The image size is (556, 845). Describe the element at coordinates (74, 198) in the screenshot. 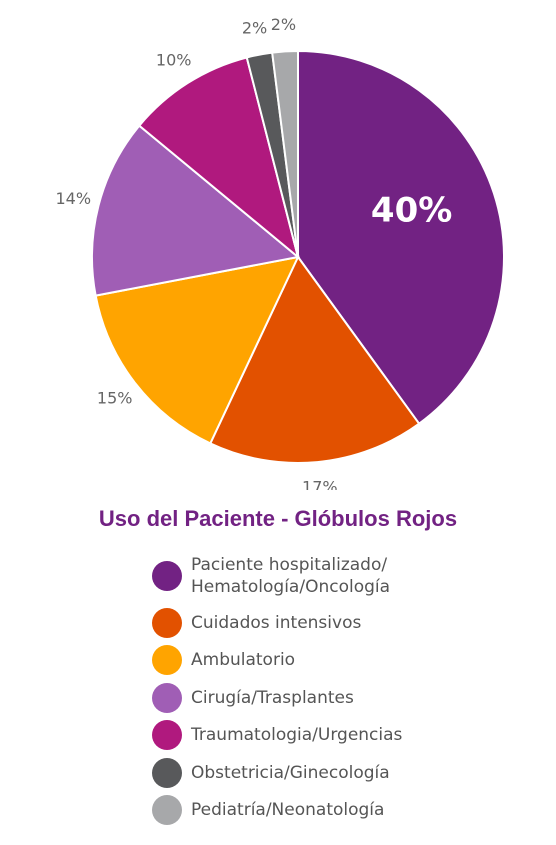

I see `data-label-cirug-a: 14%` at that location.